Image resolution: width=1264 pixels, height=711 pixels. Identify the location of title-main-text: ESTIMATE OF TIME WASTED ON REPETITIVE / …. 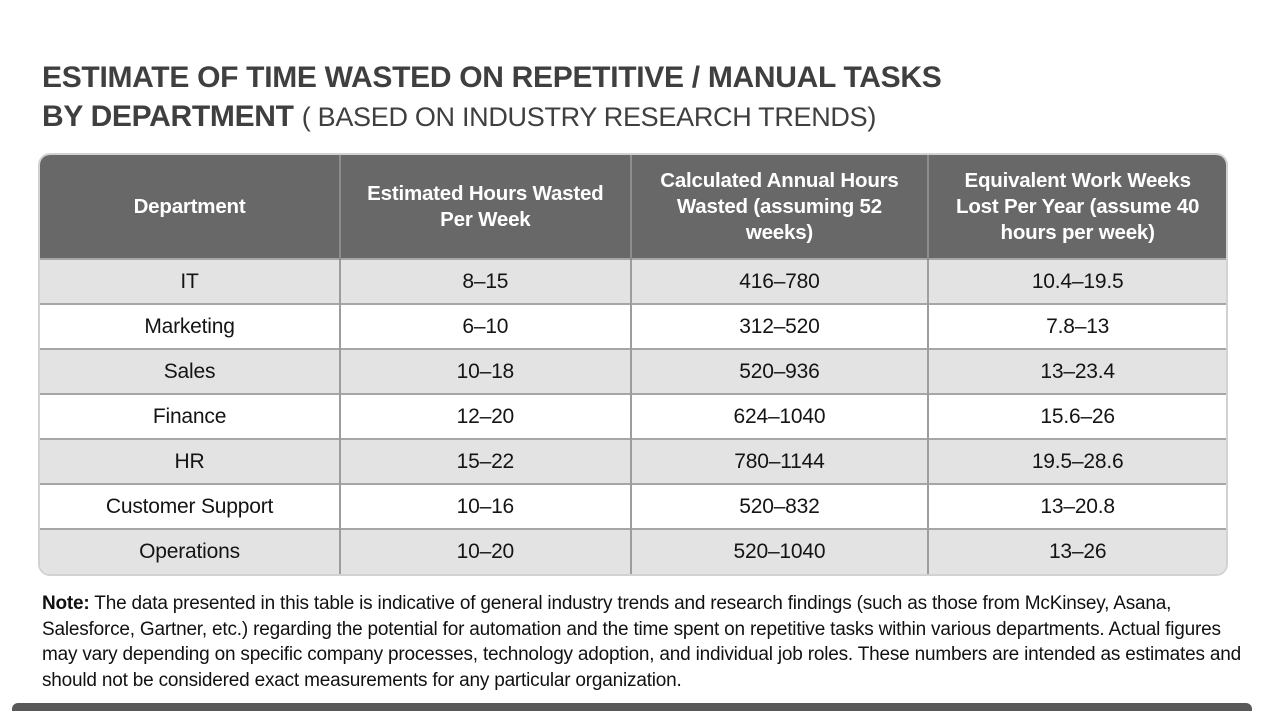
(492, 77).